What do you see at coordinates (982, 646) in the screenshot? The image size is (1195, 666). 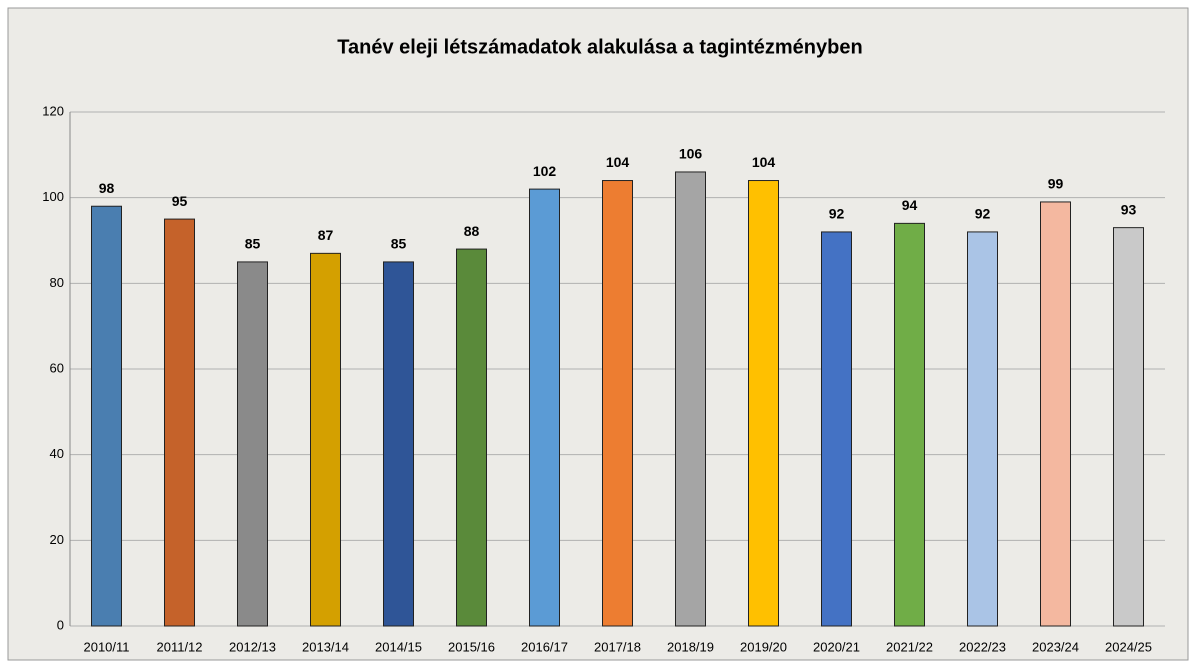 I see `x-tick-label: 2022/23` at bounding box center [982, 646].